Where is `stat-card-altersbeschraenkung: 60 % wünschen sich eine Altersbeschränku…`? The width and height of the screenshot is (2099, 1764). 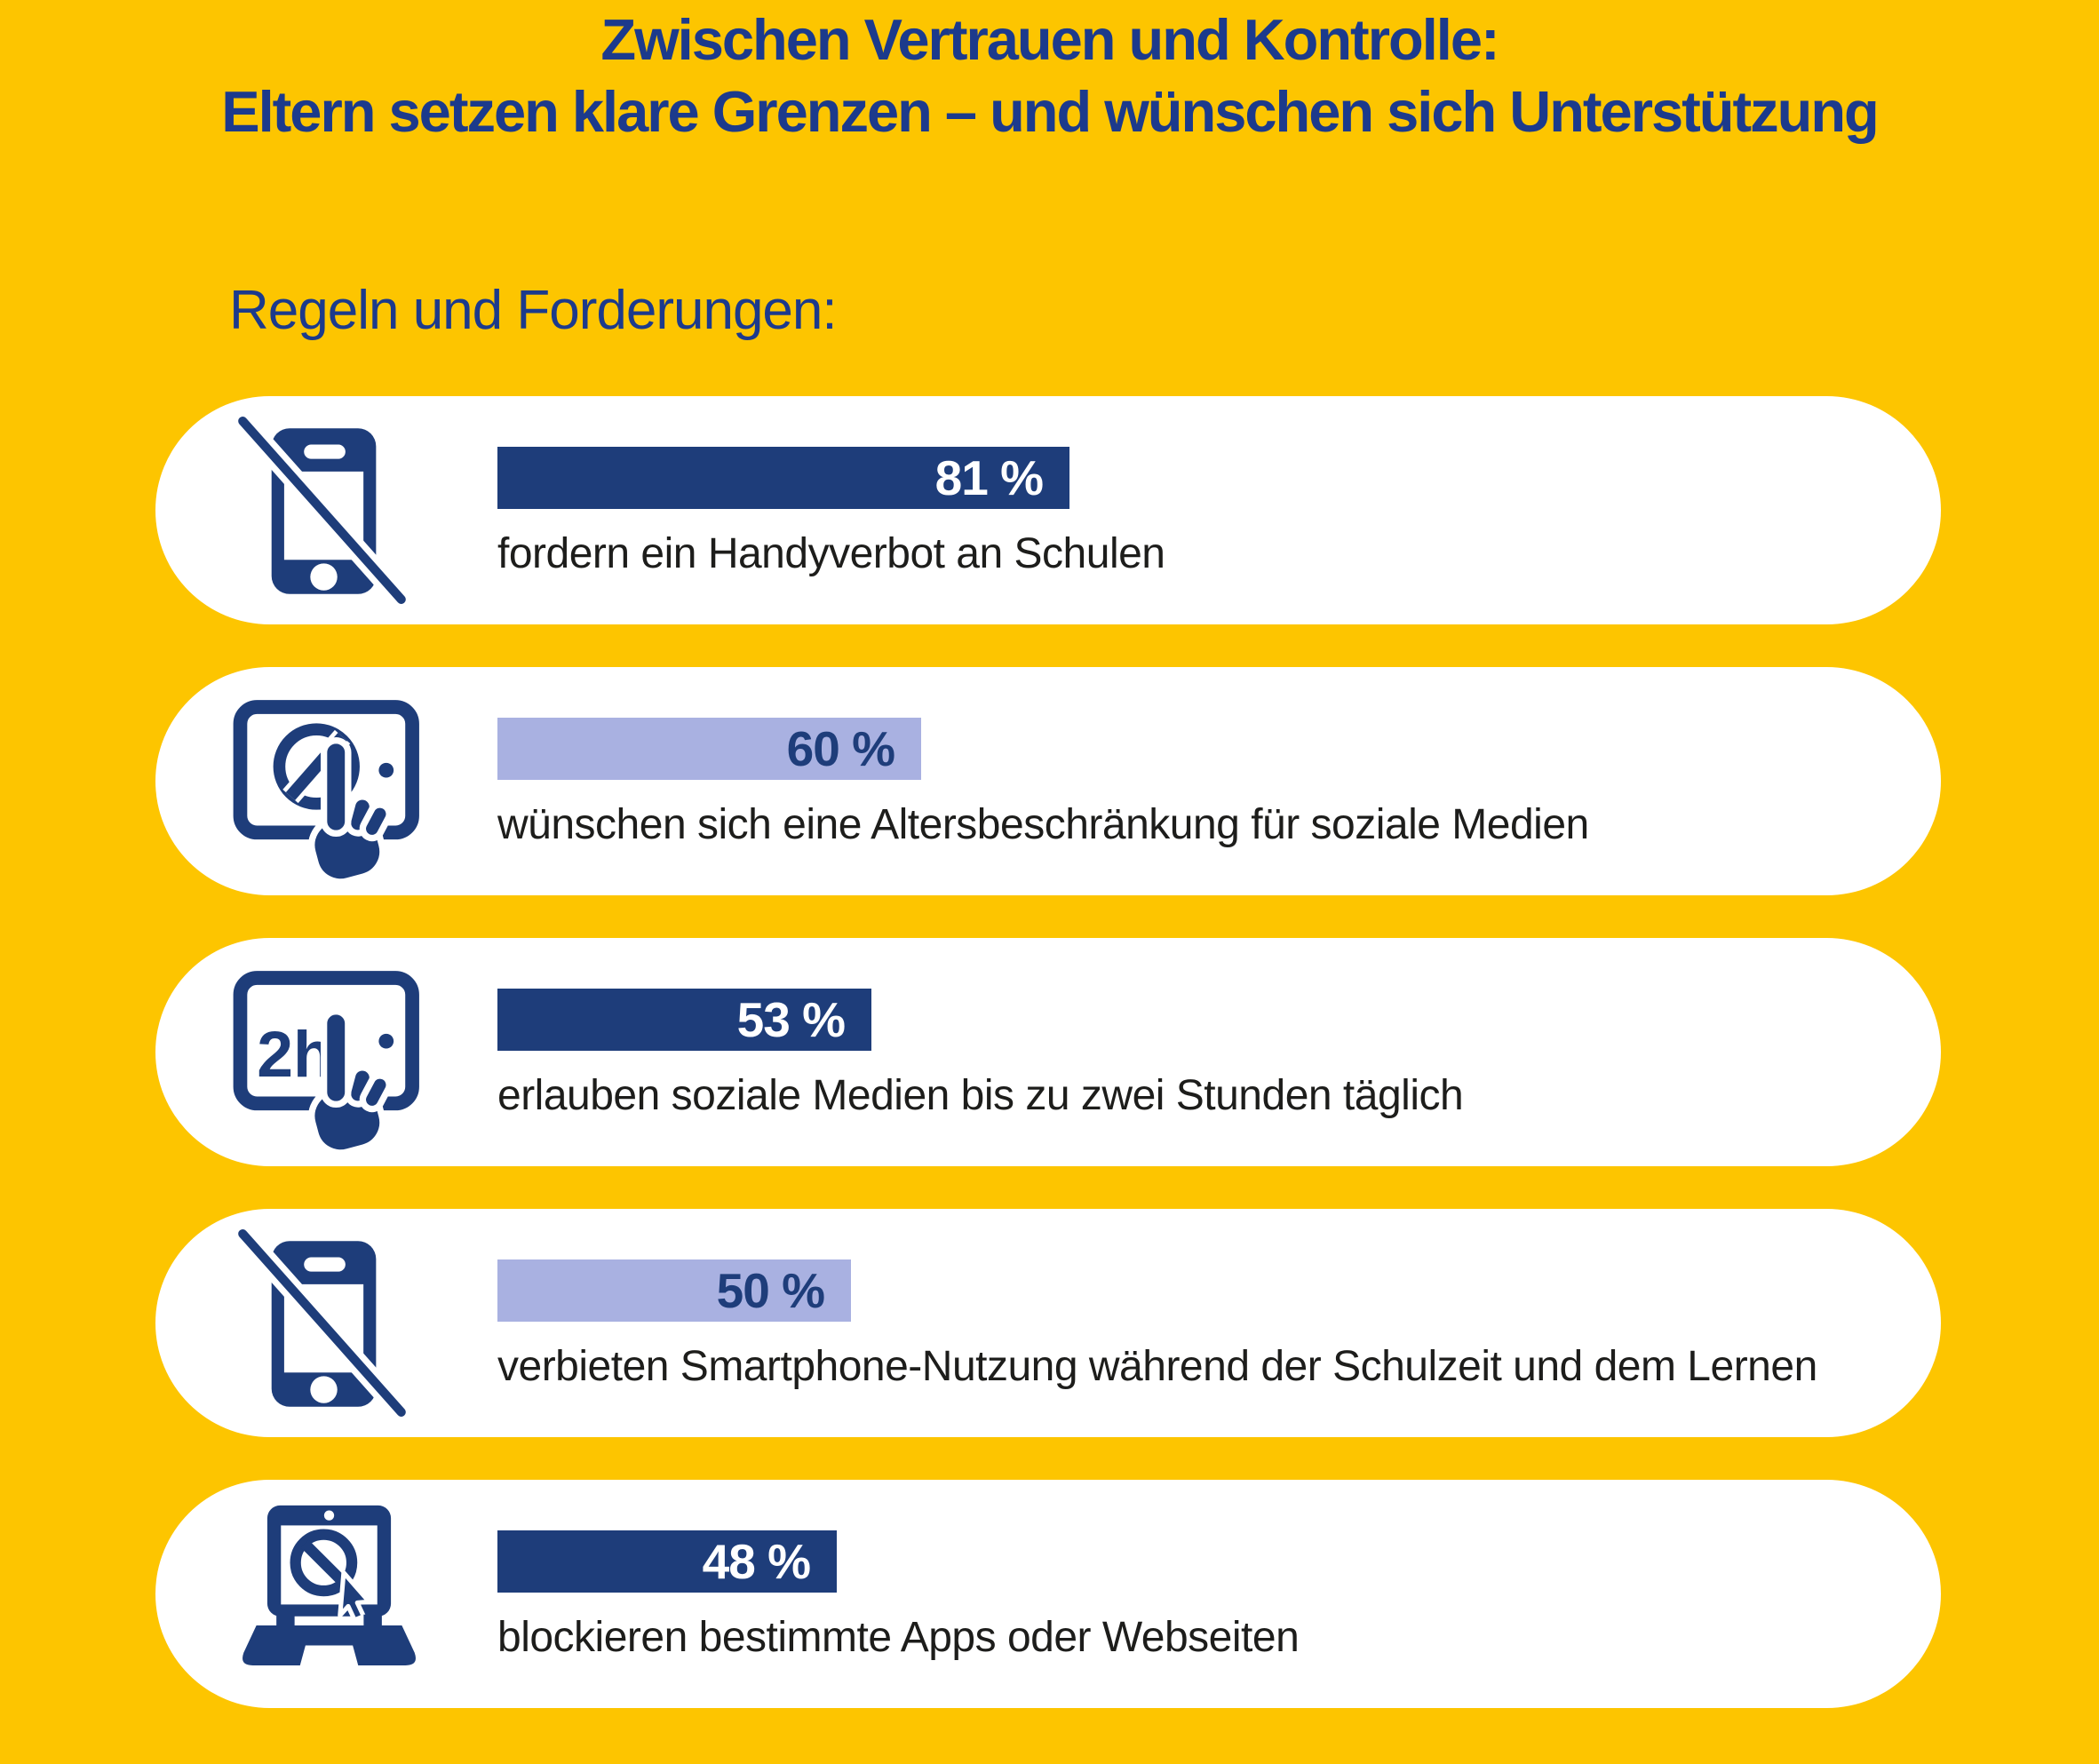 stat-card-altersbeschraenkung: 60 % wünschen sich eine Altersbeschränku… is located at coordinates (1048, 781).